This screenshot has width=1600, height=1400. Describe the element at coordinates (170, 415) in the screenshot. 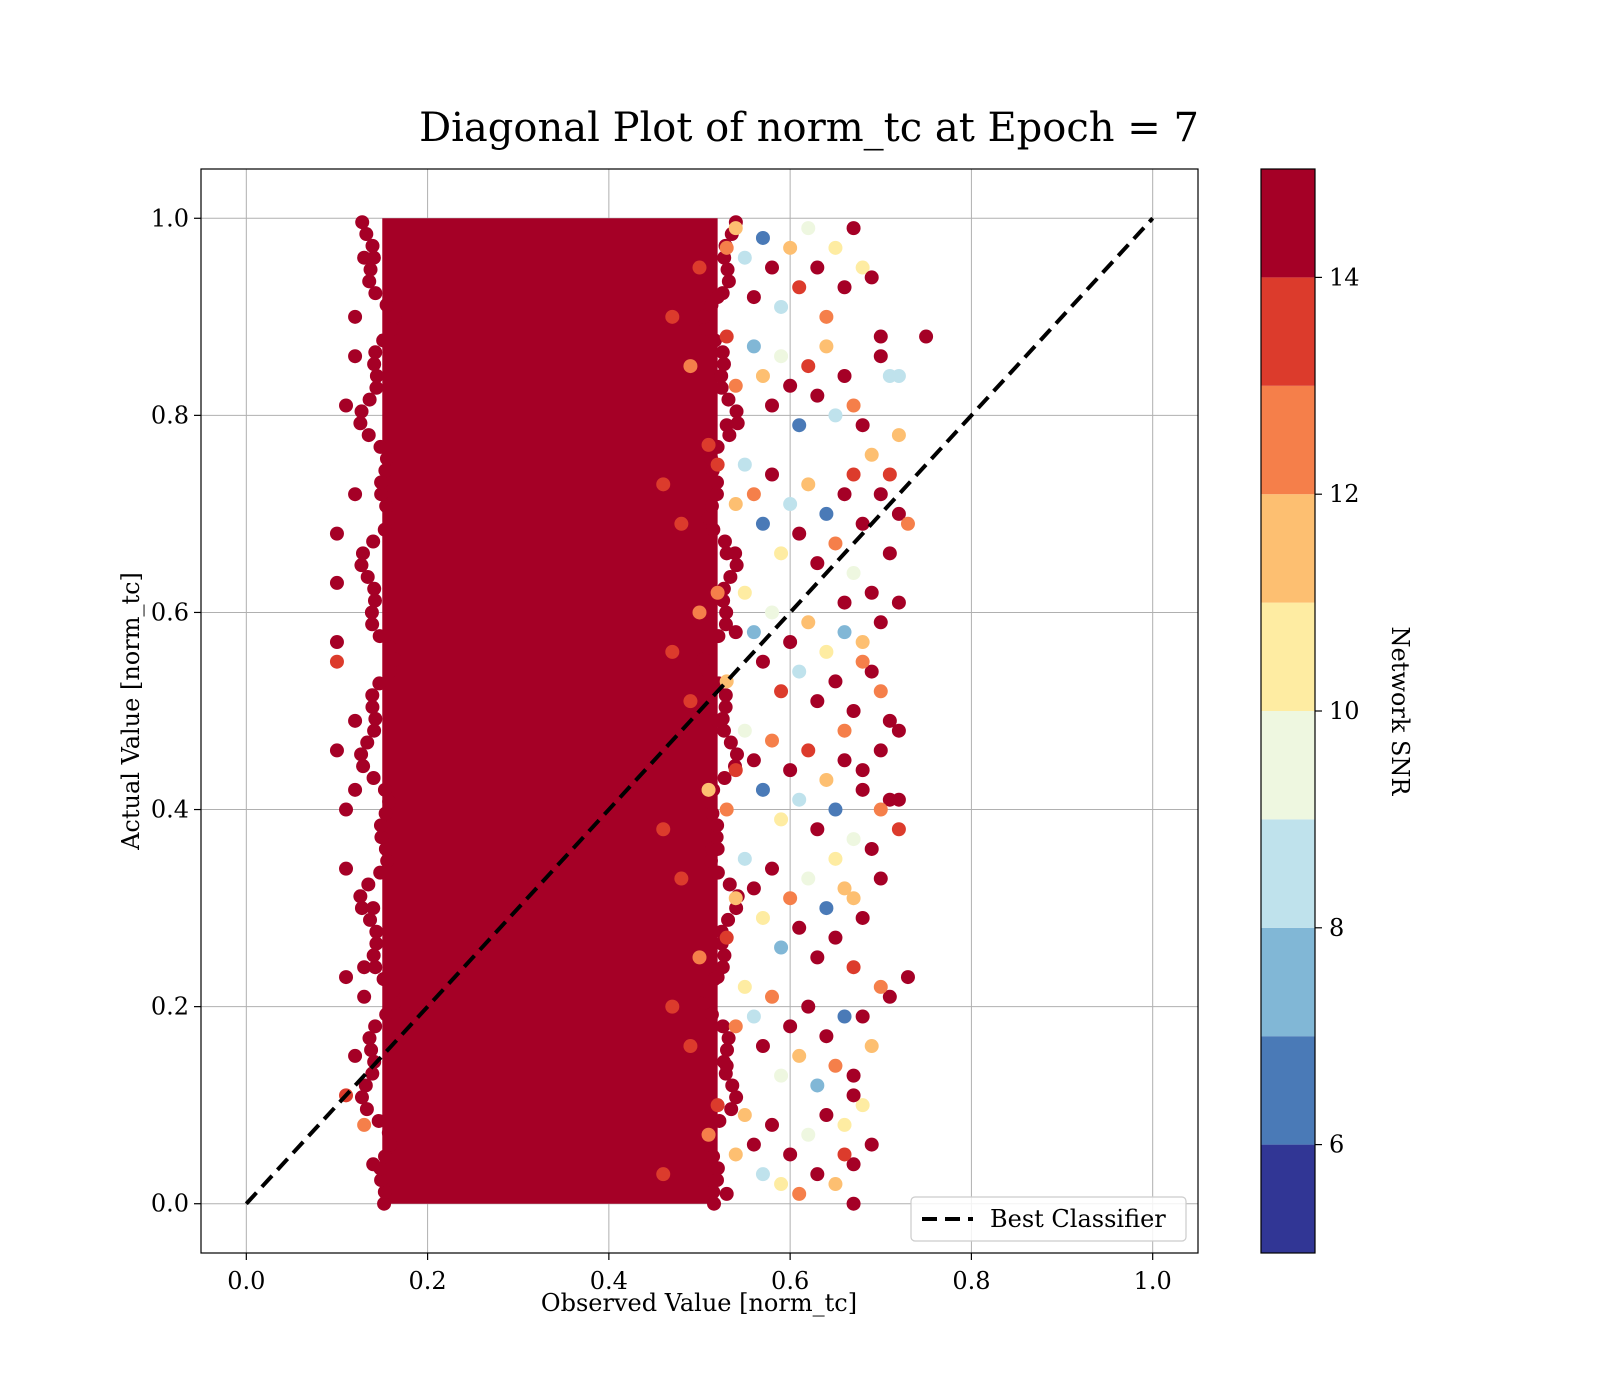

I see `y-tick-label: 0.8` at that location.